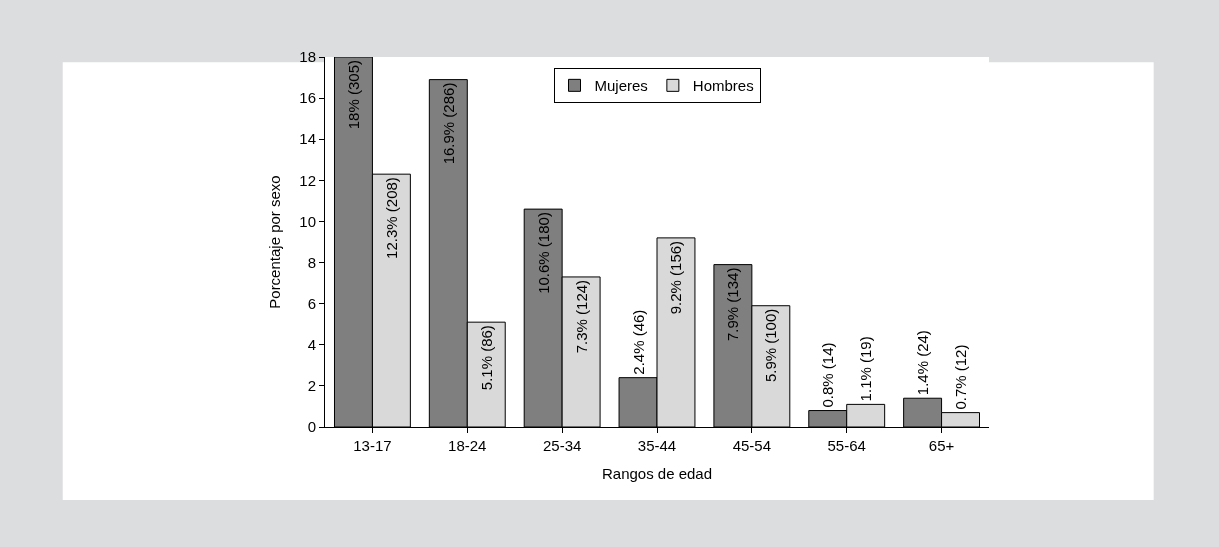 This screenshot has width=1219, height=547. Describe the element at coordinates (307, 98) in the screenshot. I see `y-tick-label: 16` at that location.